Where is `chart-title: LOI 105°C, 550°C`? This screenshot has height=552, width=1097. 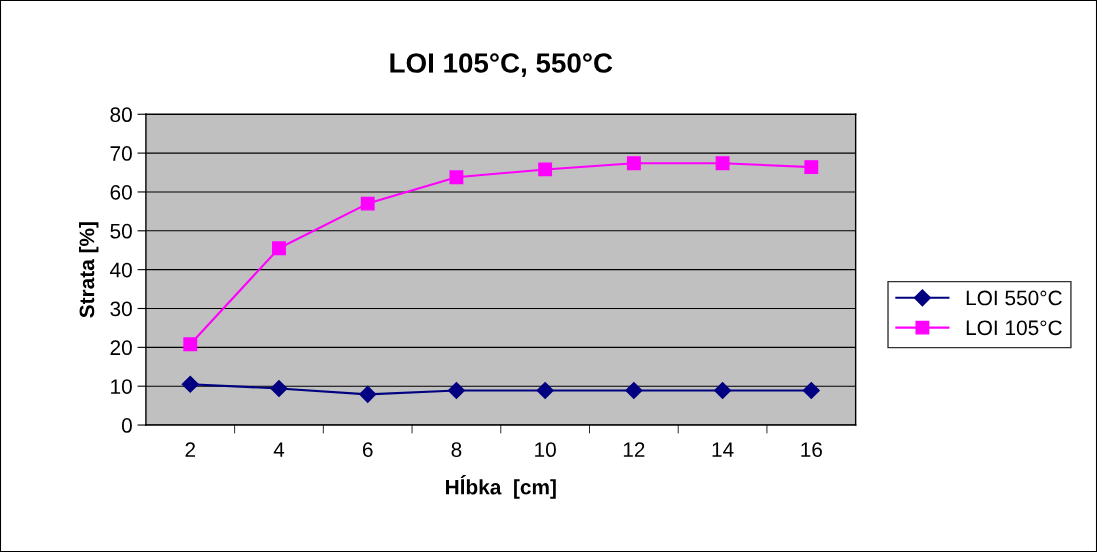
chart-title: LOI 105°C, 550°C is located at coordinates (501, 65).